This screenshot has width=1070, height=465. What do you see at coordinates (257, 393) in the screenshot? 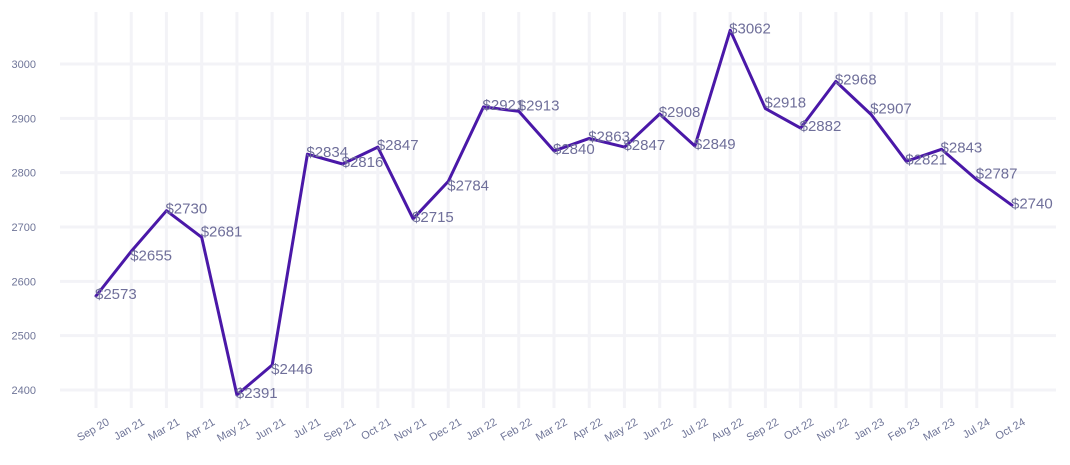
I see `data-label: $2391` at bounding box center [257, 393].